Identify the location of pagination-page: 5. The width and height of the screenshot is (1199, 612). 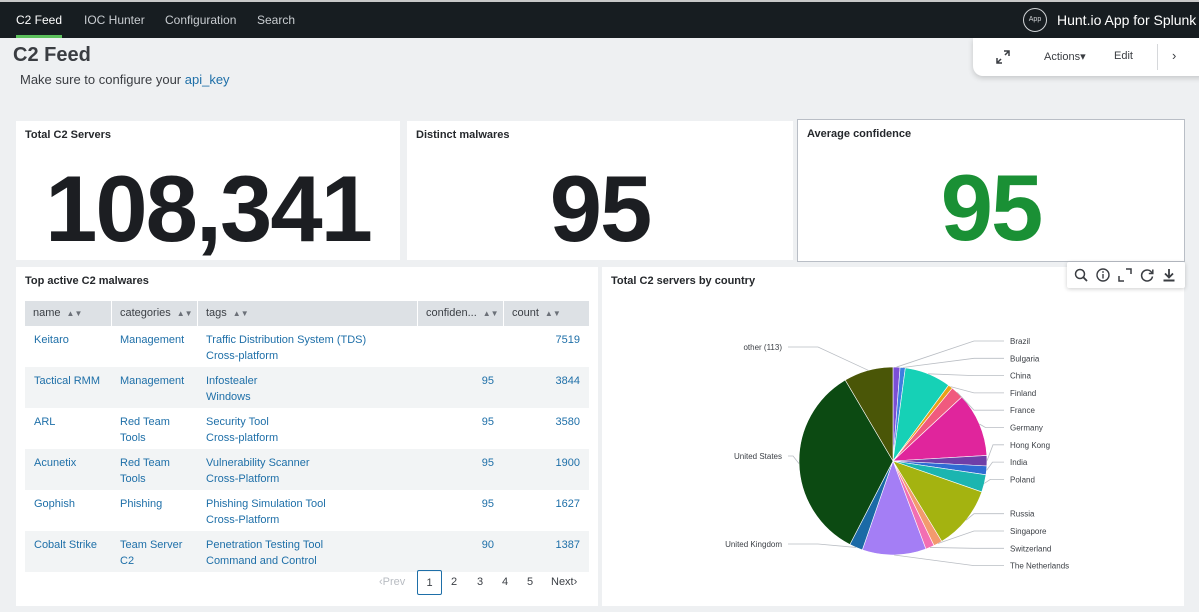
(530, 582).